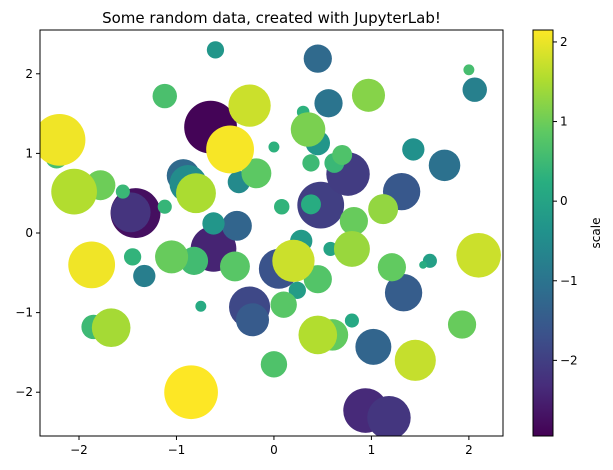 The height and width of the screenshot is (470, 613). Describe the element at coordinates (24, 392) in the screenshot. I see `y-tick-label: −2` at that location.